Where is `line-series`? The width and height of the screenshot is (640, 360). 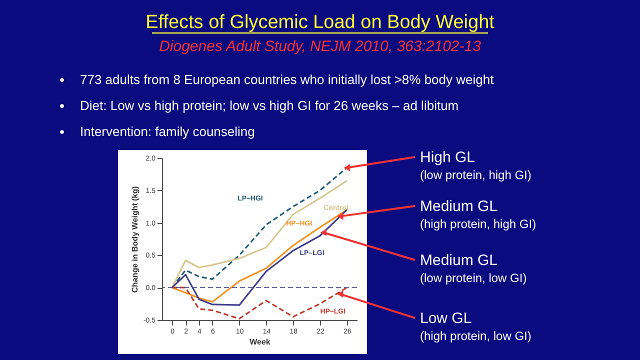 line-series is located at coordinates (259, 303).